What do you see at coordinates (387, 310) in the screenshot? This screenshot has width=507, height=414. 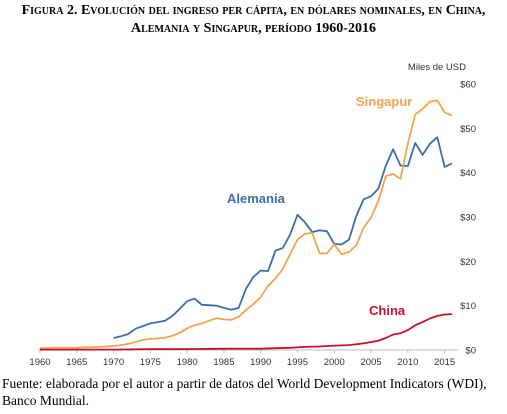 I see `series-label-china: China` at bounding box center [387, 310].